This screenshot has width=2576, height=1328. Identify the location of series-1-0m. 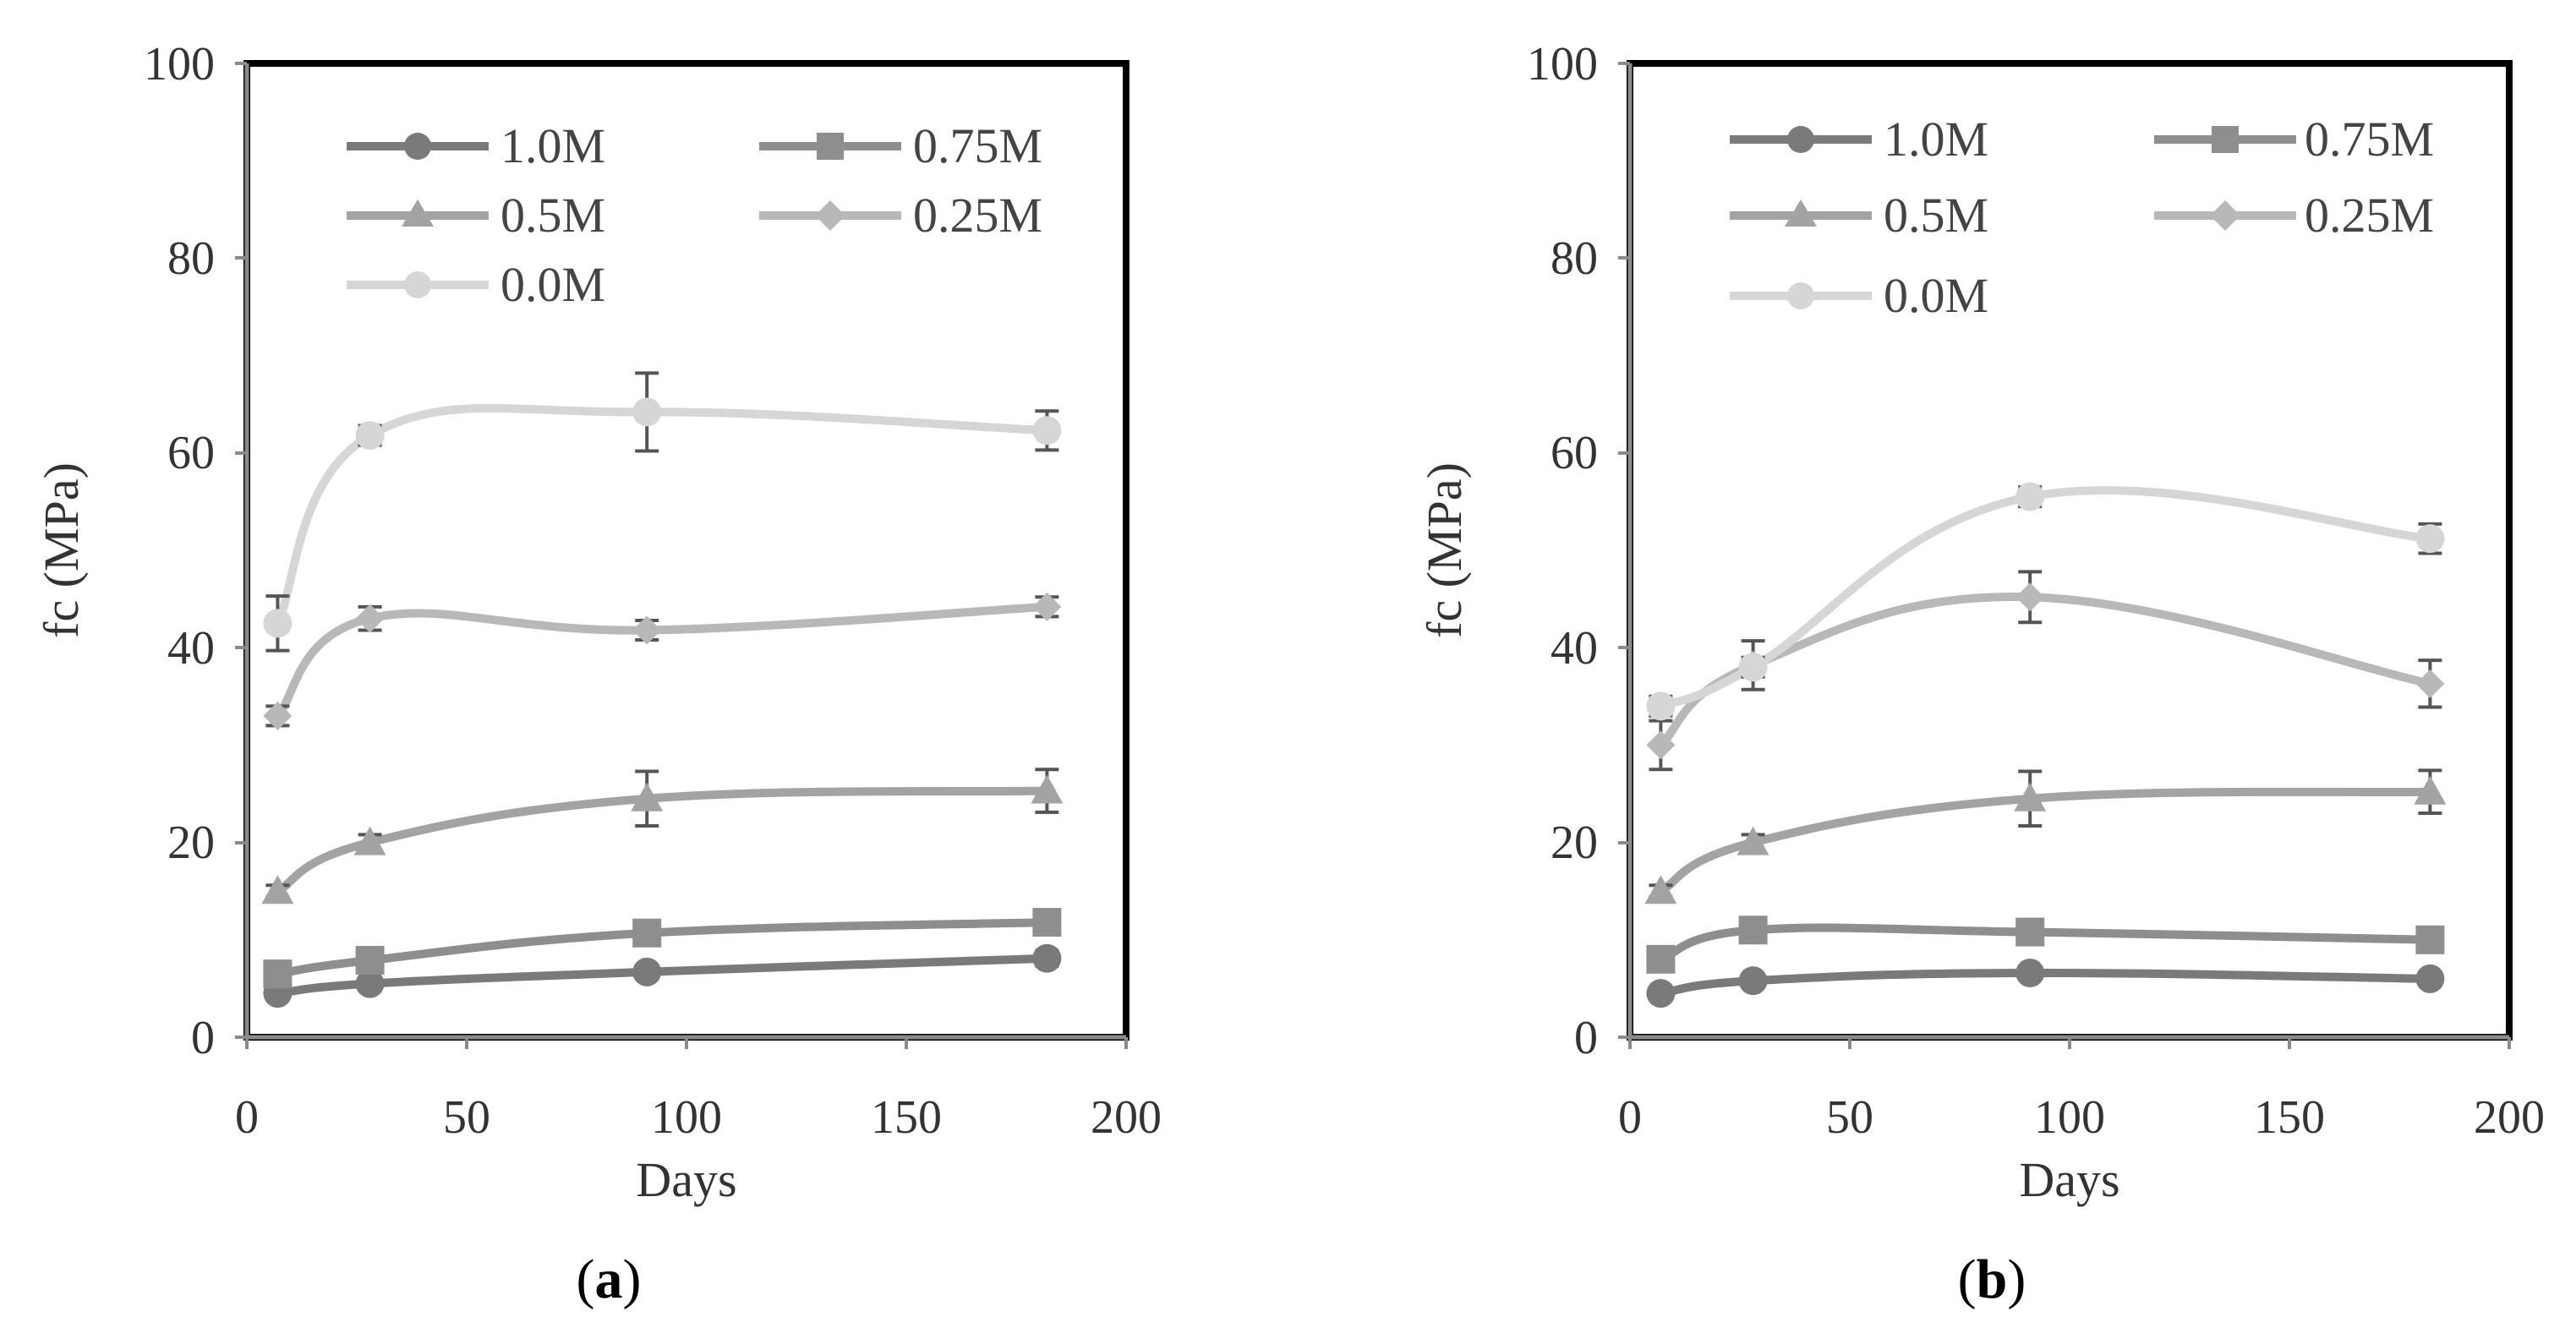
(2045, 983).